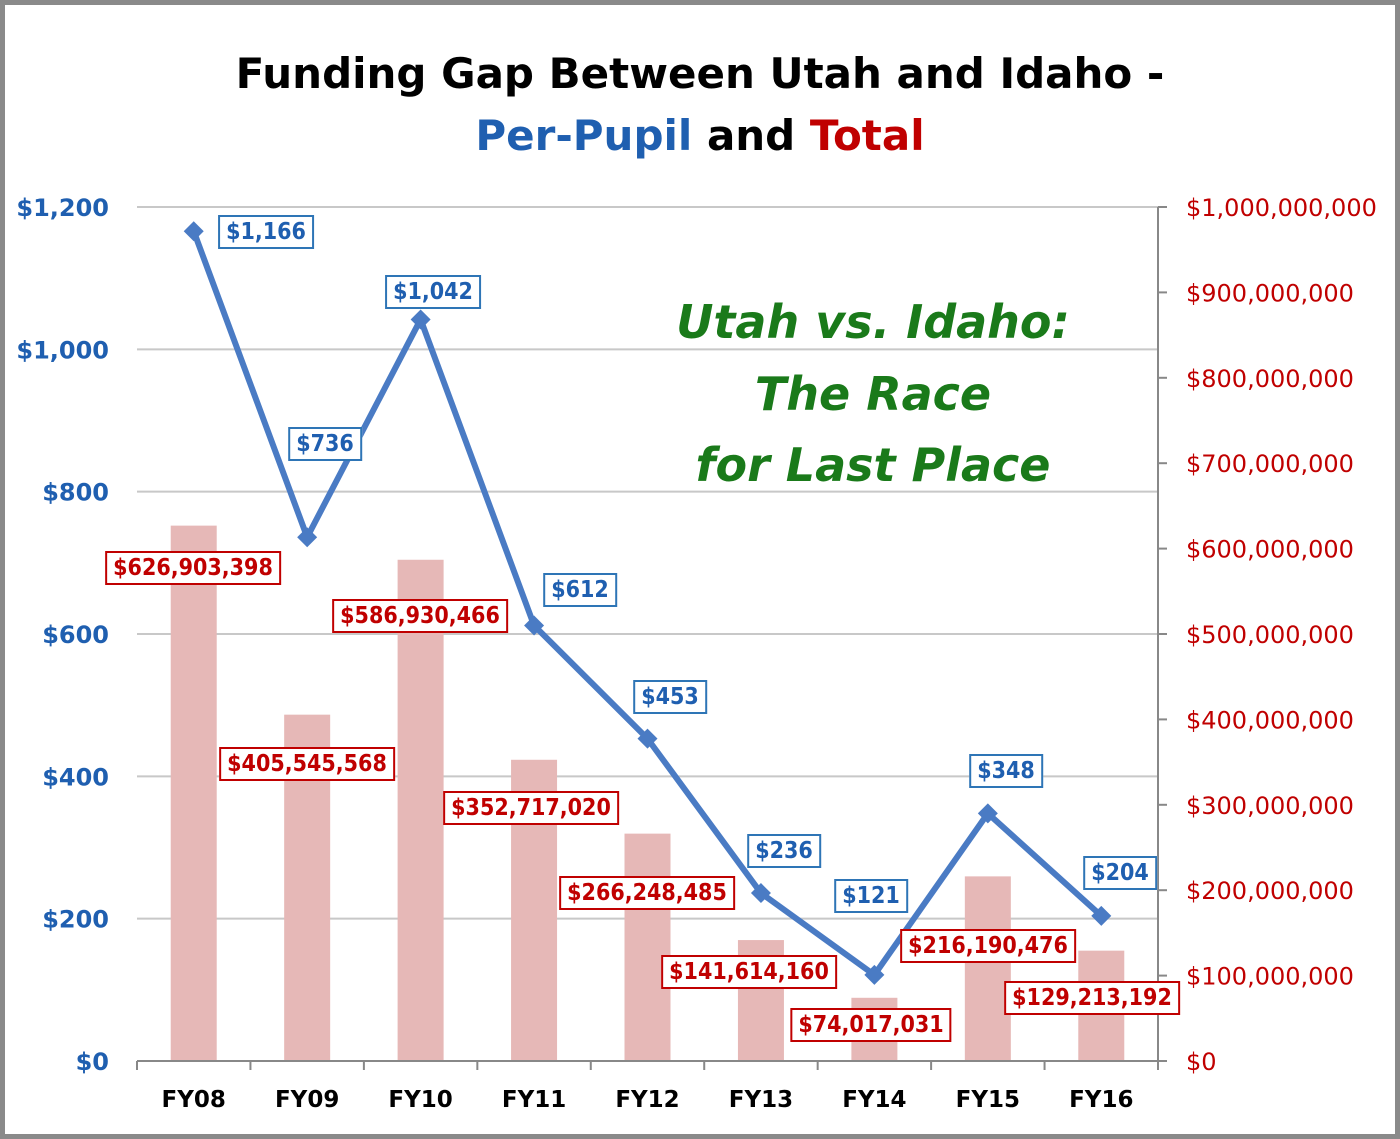 The image size is (1400, 1139). I want to click on data-label-total: $352,717,020, so click(531, 808).